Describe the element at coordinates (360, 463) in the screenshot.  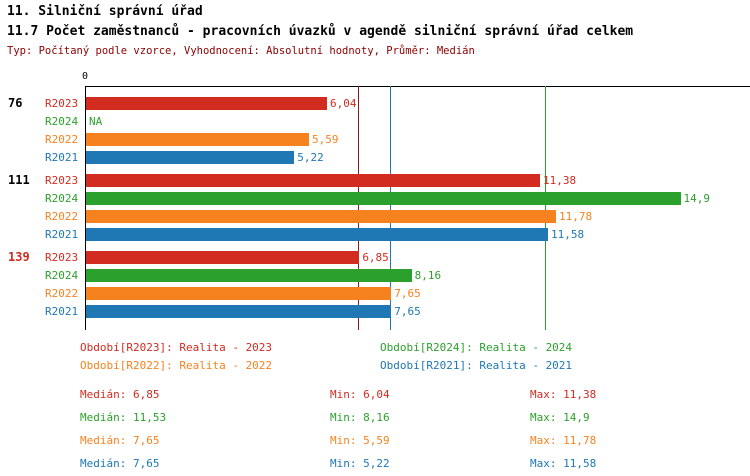
I see `stat-min-r2021: Min: 5,22` at that location.